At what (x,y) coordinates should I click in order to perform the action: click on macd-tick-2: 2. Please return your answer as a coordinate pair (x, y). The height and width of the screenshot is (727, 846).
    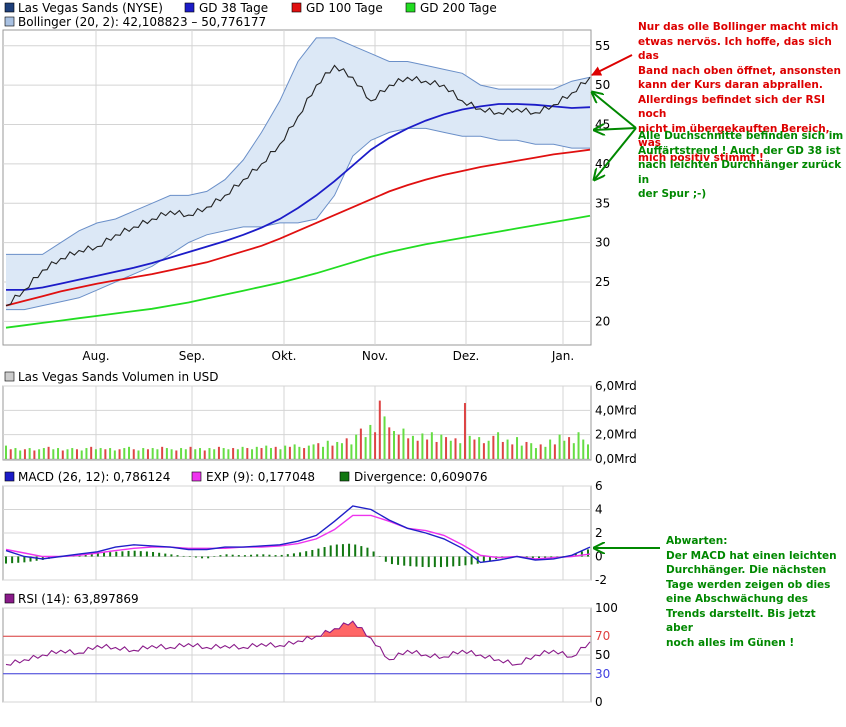
    Looking at the image, I should click on (599, 533).